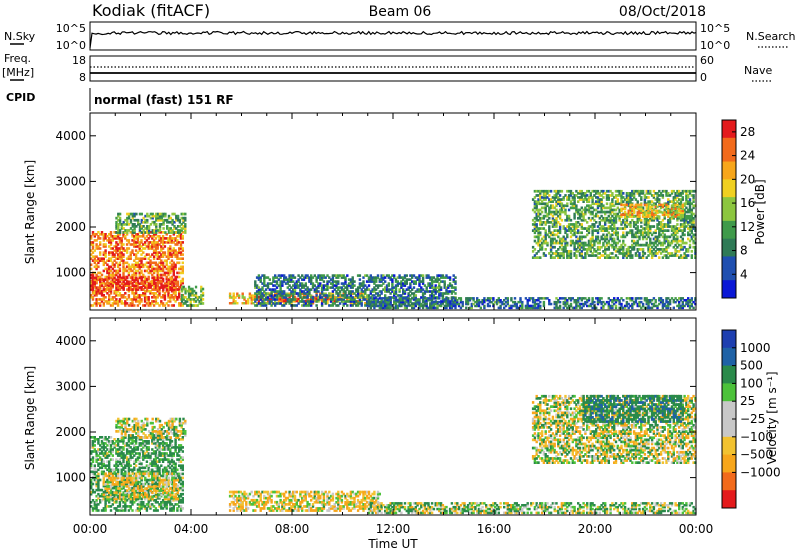  Describe the element at coordinates (662, 12) in the screenshot. I see `date-label: 08/Oct/2018` at that location.